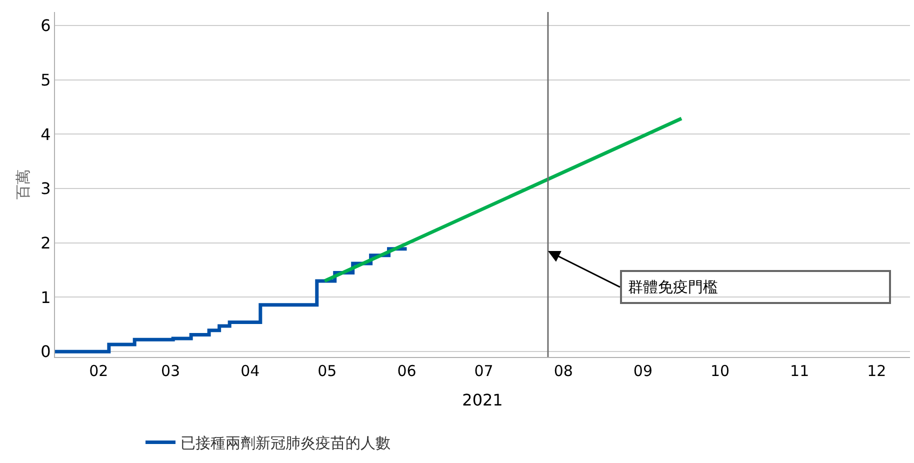 Image resolution: width=914 pixels, height=463 pixels. I want to click on x-tick-label: 12, so click(876, 371).